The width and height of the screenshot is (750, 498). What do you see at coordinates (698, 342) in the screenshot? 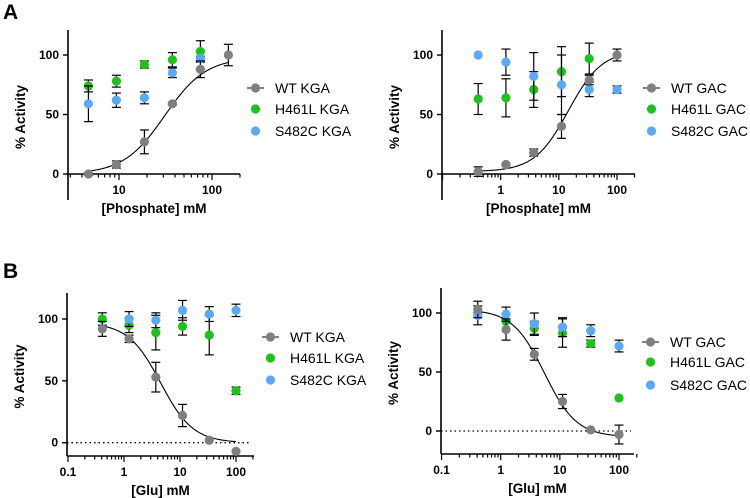
I see `legend-label: WT GAC` at bounding box center [698, 342].